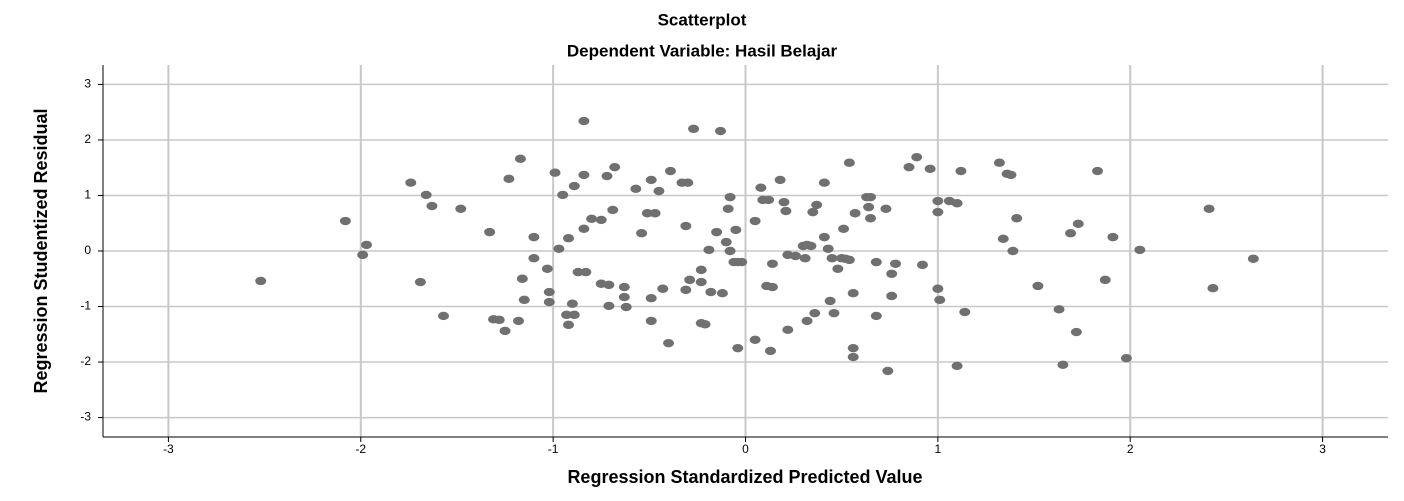 The width and height of the screenshot is (1404, 501). Describe the element at coordinates (745, 449) in the screenshot. I see `x-tick-label: 0` at that location.